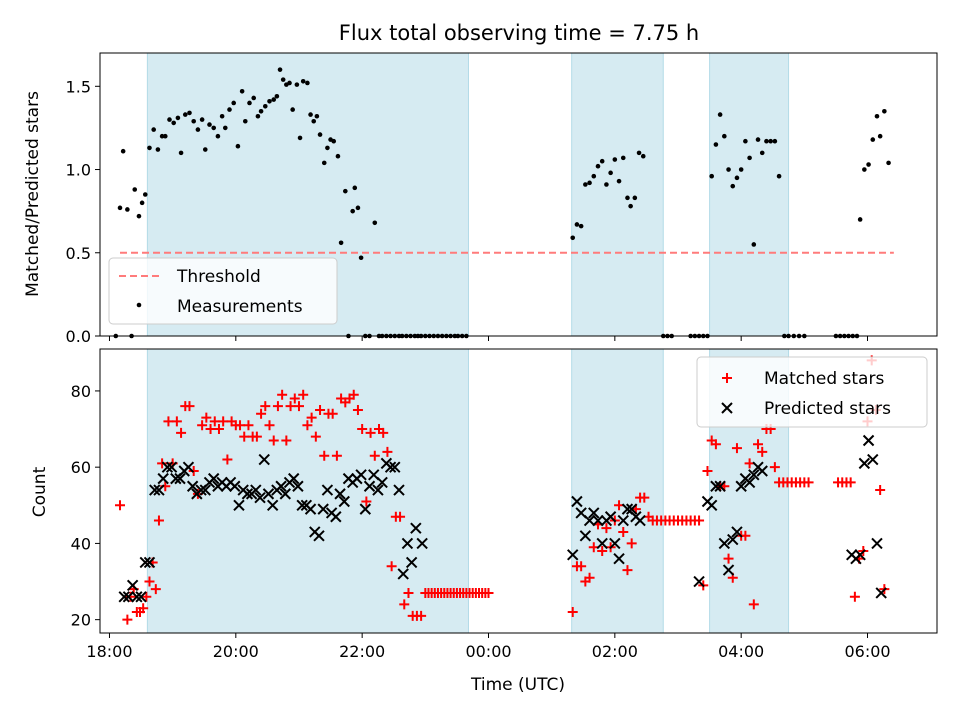  What do you see at coordinates (240, 307) in the screenshot?
I see `legend-label-measurements: Measurements` at bounding box center [240, 307].